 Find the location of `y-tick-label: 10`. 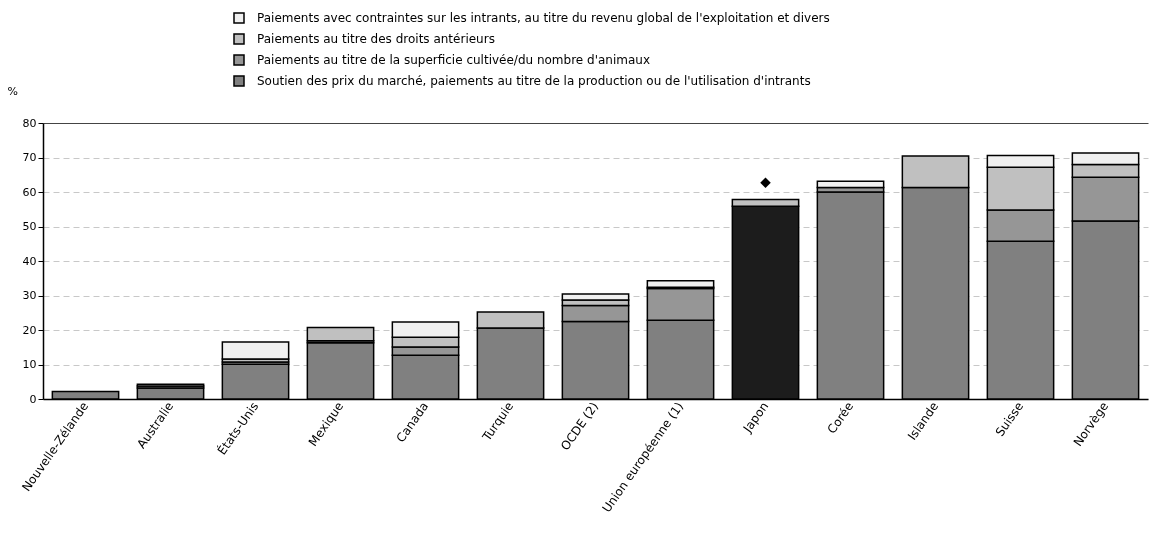

y-tick-label: 10 is located at coordinates (29, 364).